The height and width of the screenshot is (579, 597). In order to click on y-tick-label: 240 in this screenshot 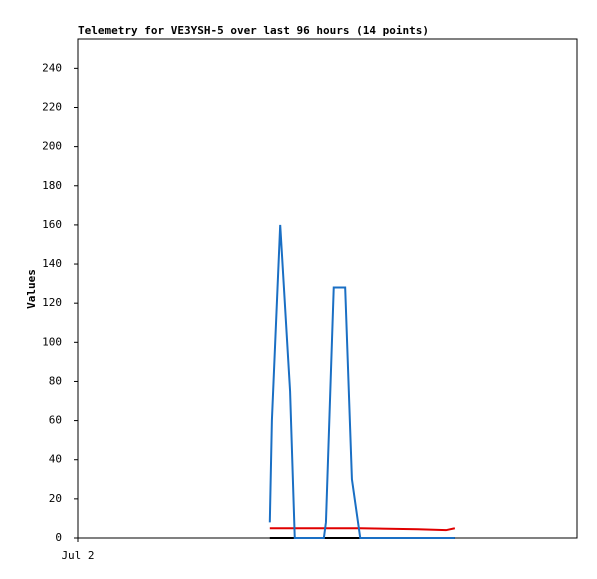, I will do `click(52, 67)`.